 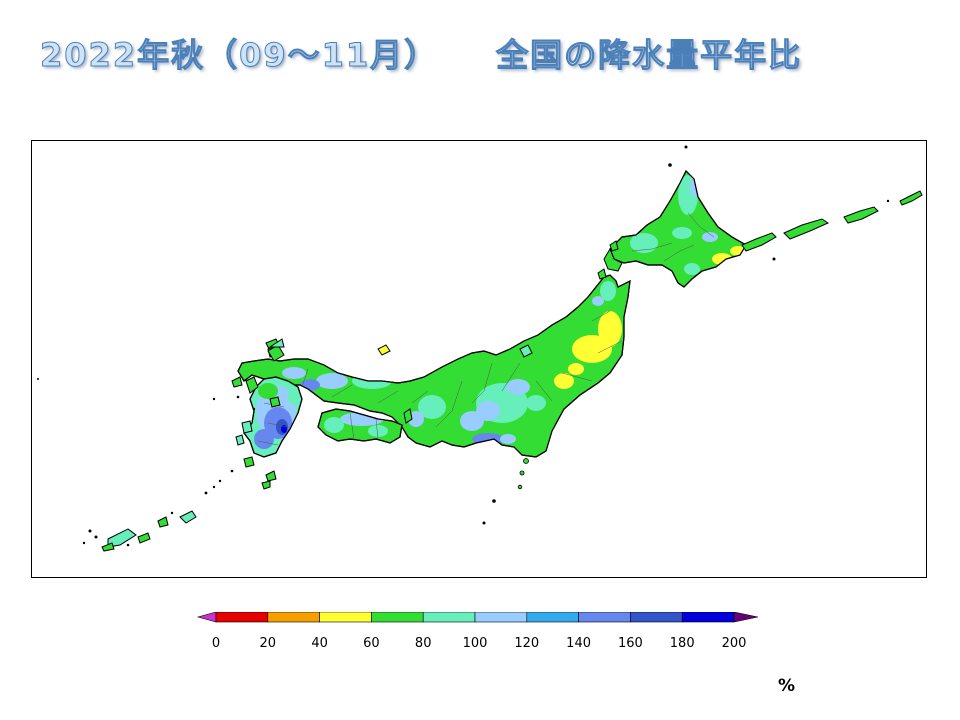 What do you see at coordinates (526, 351) in the screenshot?
I see `sado-island` at bounding box center [526, 351].